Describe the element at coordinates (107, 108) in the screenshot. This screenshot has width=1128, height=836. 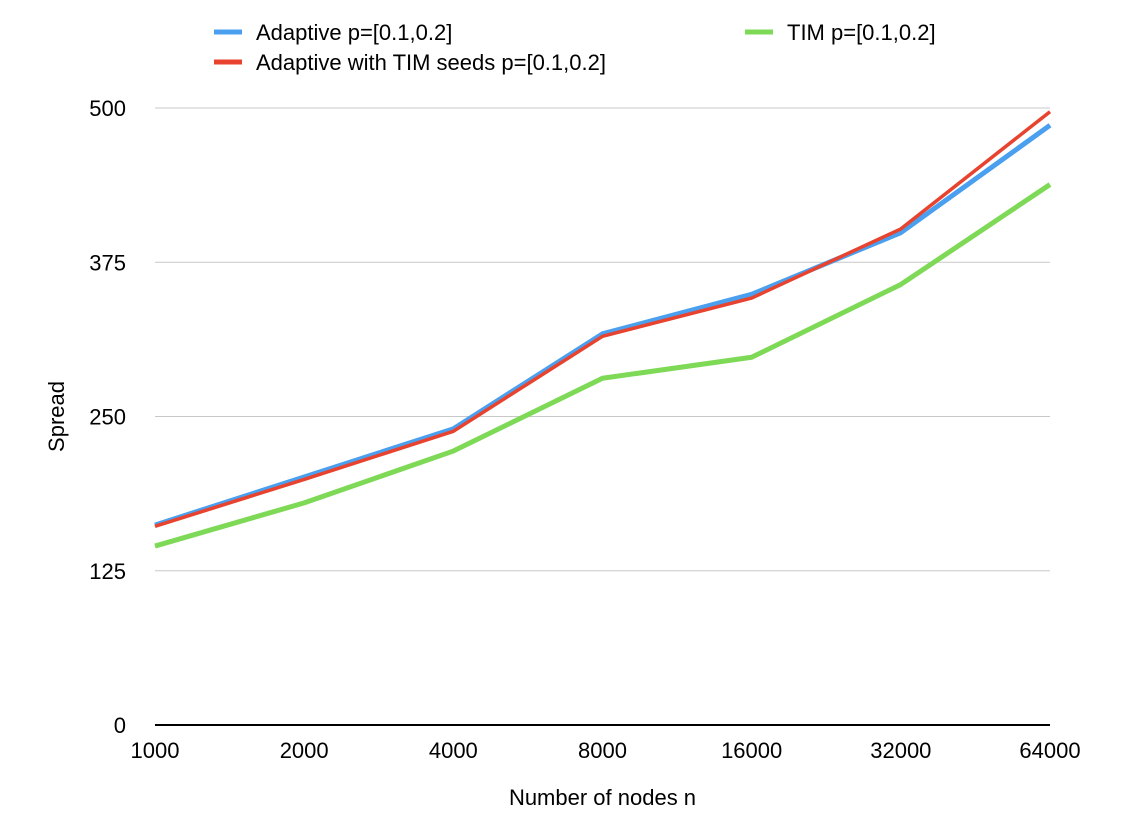
I see `y-tick-label: 500` at that location.